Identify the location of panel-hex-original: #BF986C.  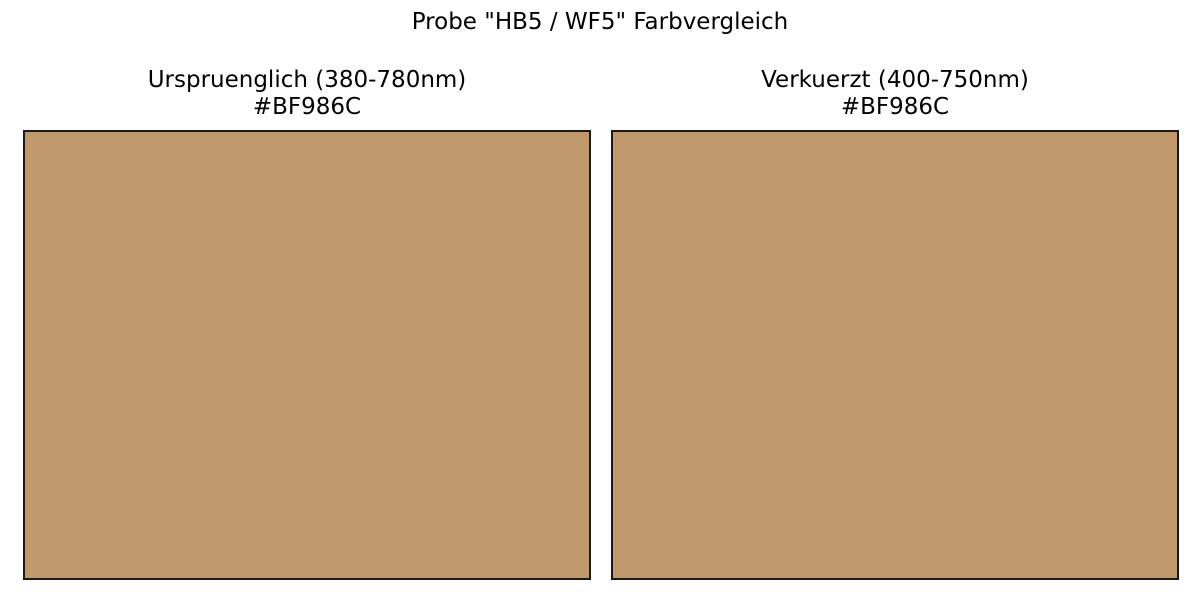
(307, 107).